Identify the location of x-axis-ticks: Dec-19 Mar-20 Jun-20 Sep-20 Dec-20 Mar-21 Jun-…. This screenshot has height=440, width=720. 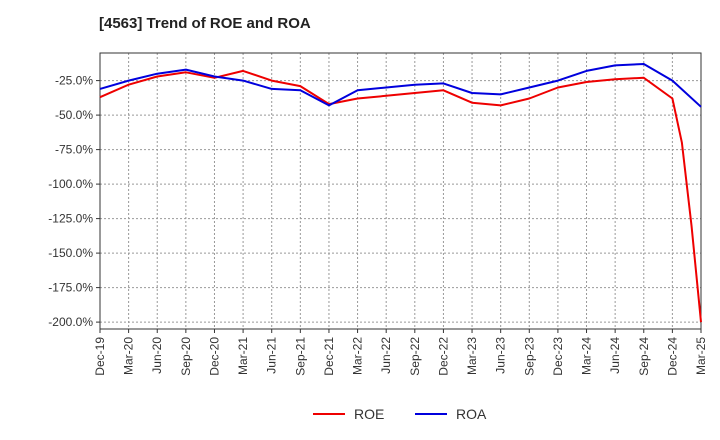
(400, 352).